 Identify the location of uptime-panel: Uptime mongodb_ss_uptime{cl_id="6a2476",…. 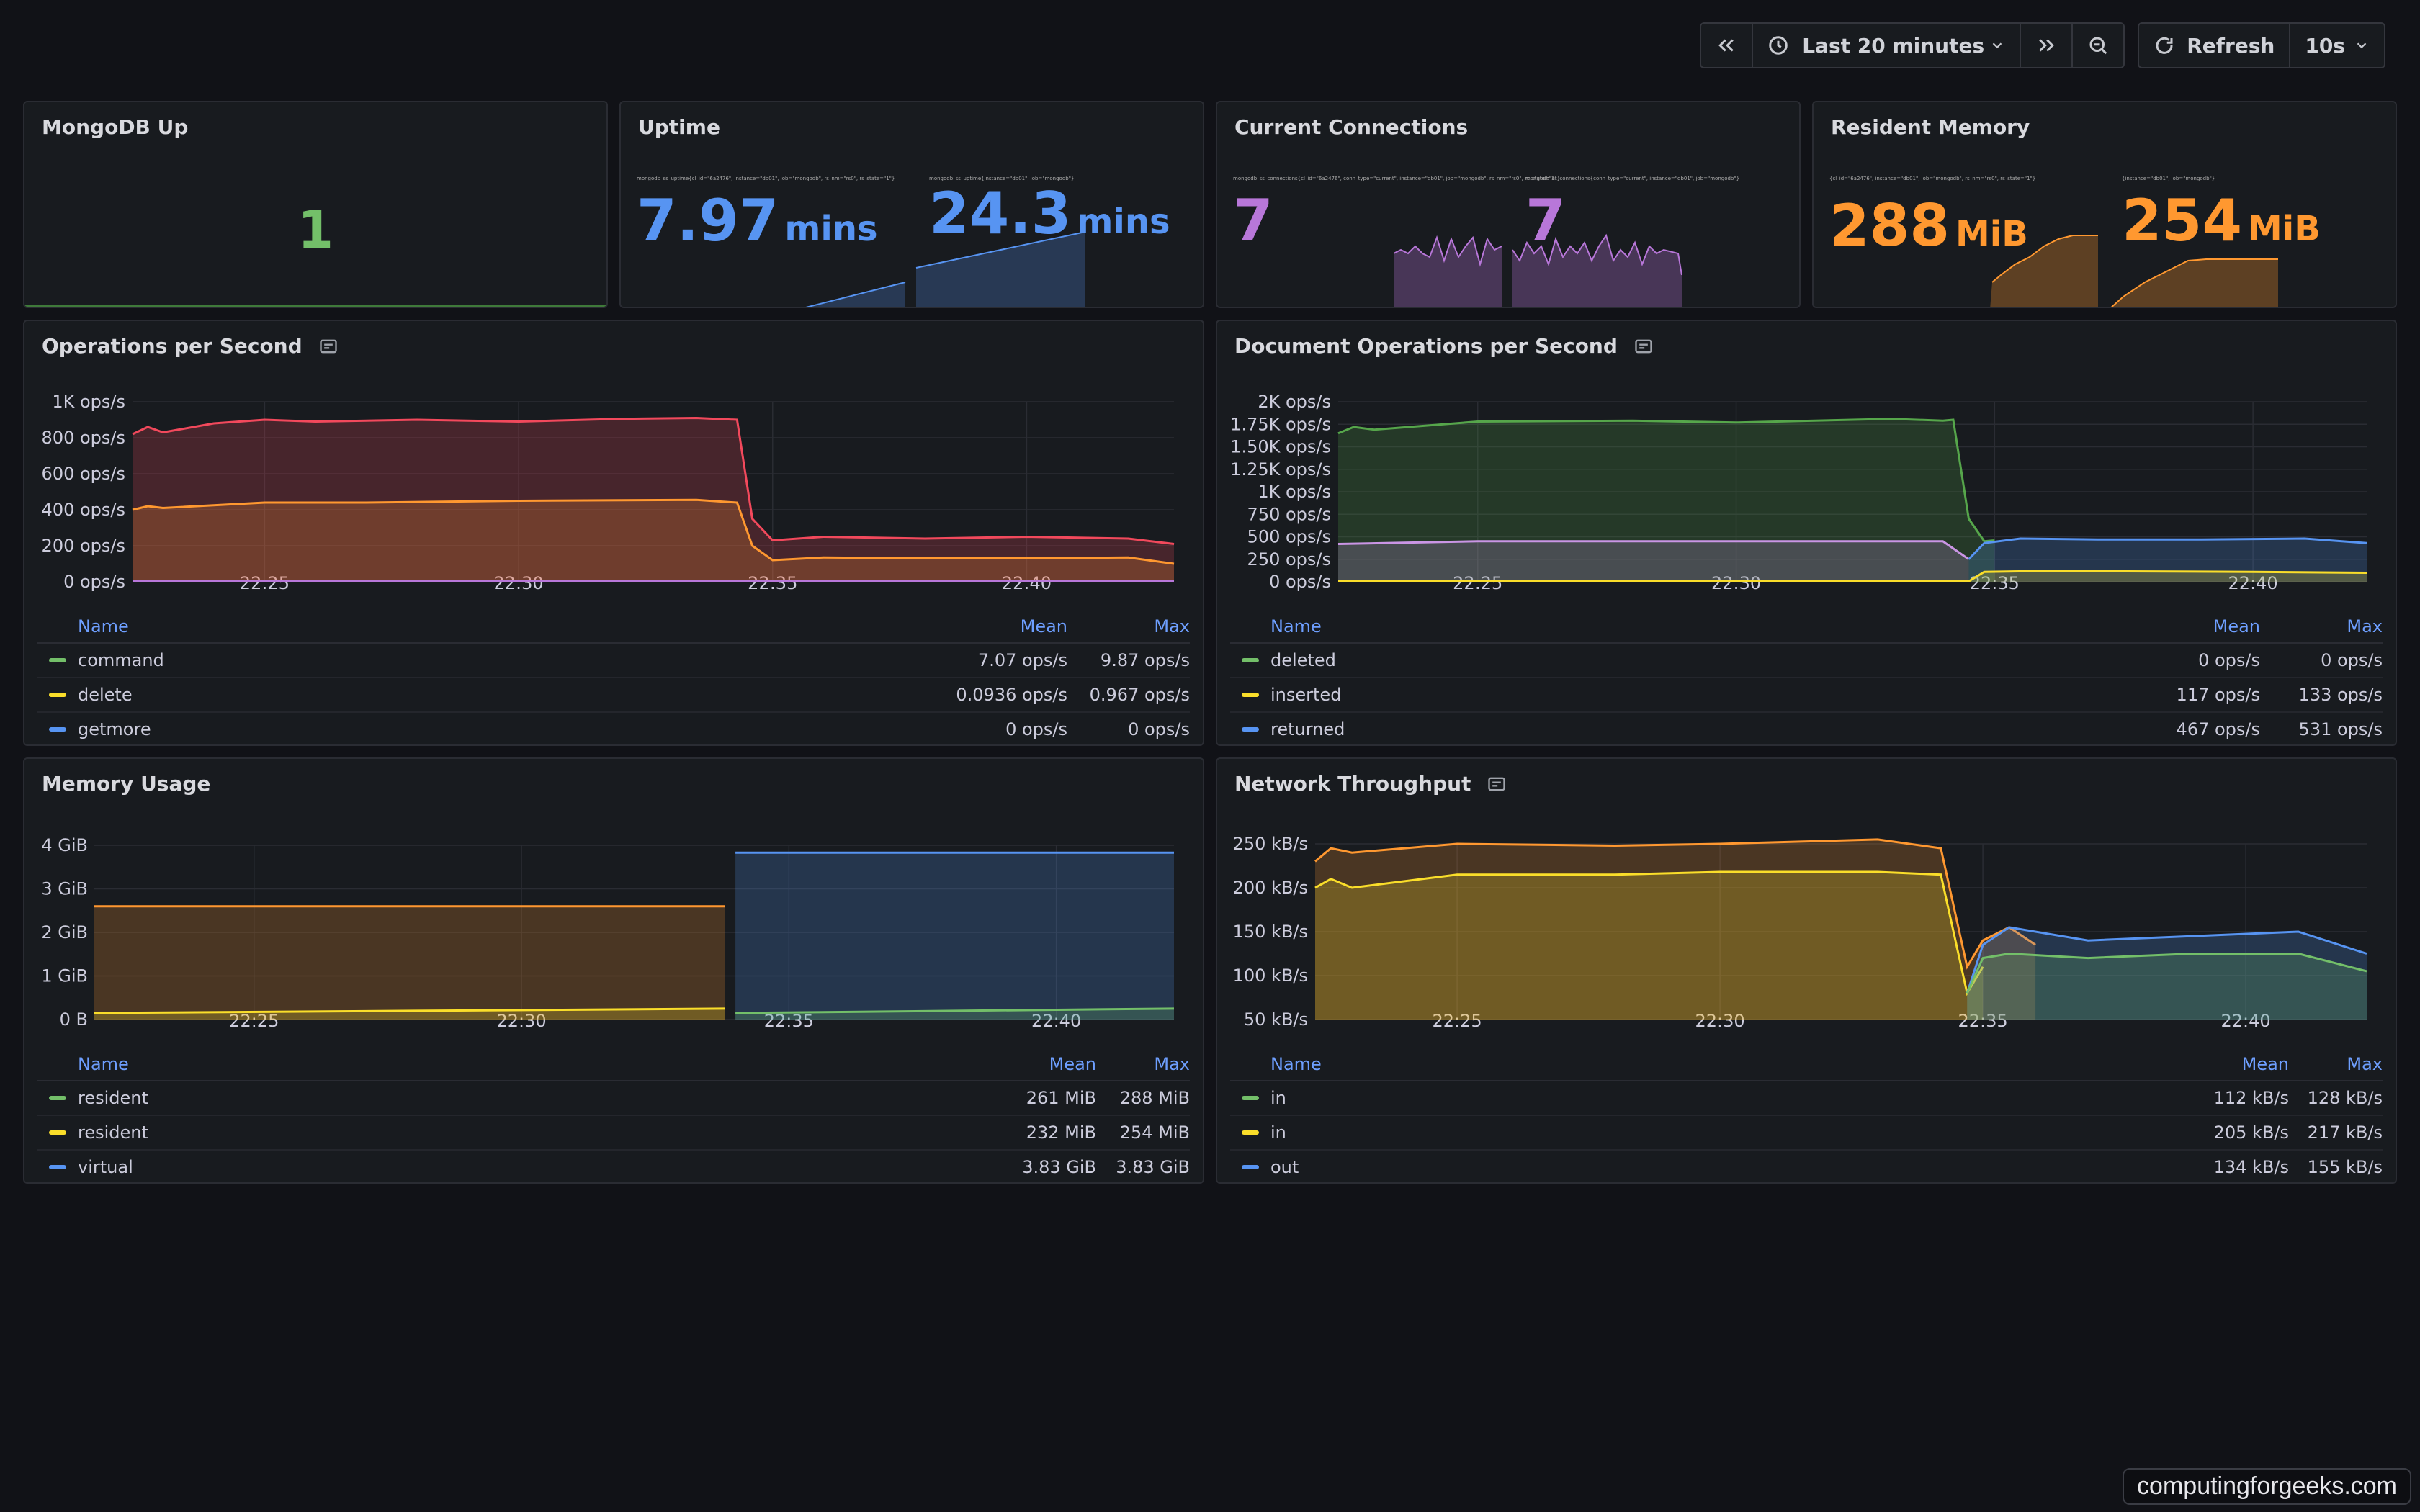
(912, 204).